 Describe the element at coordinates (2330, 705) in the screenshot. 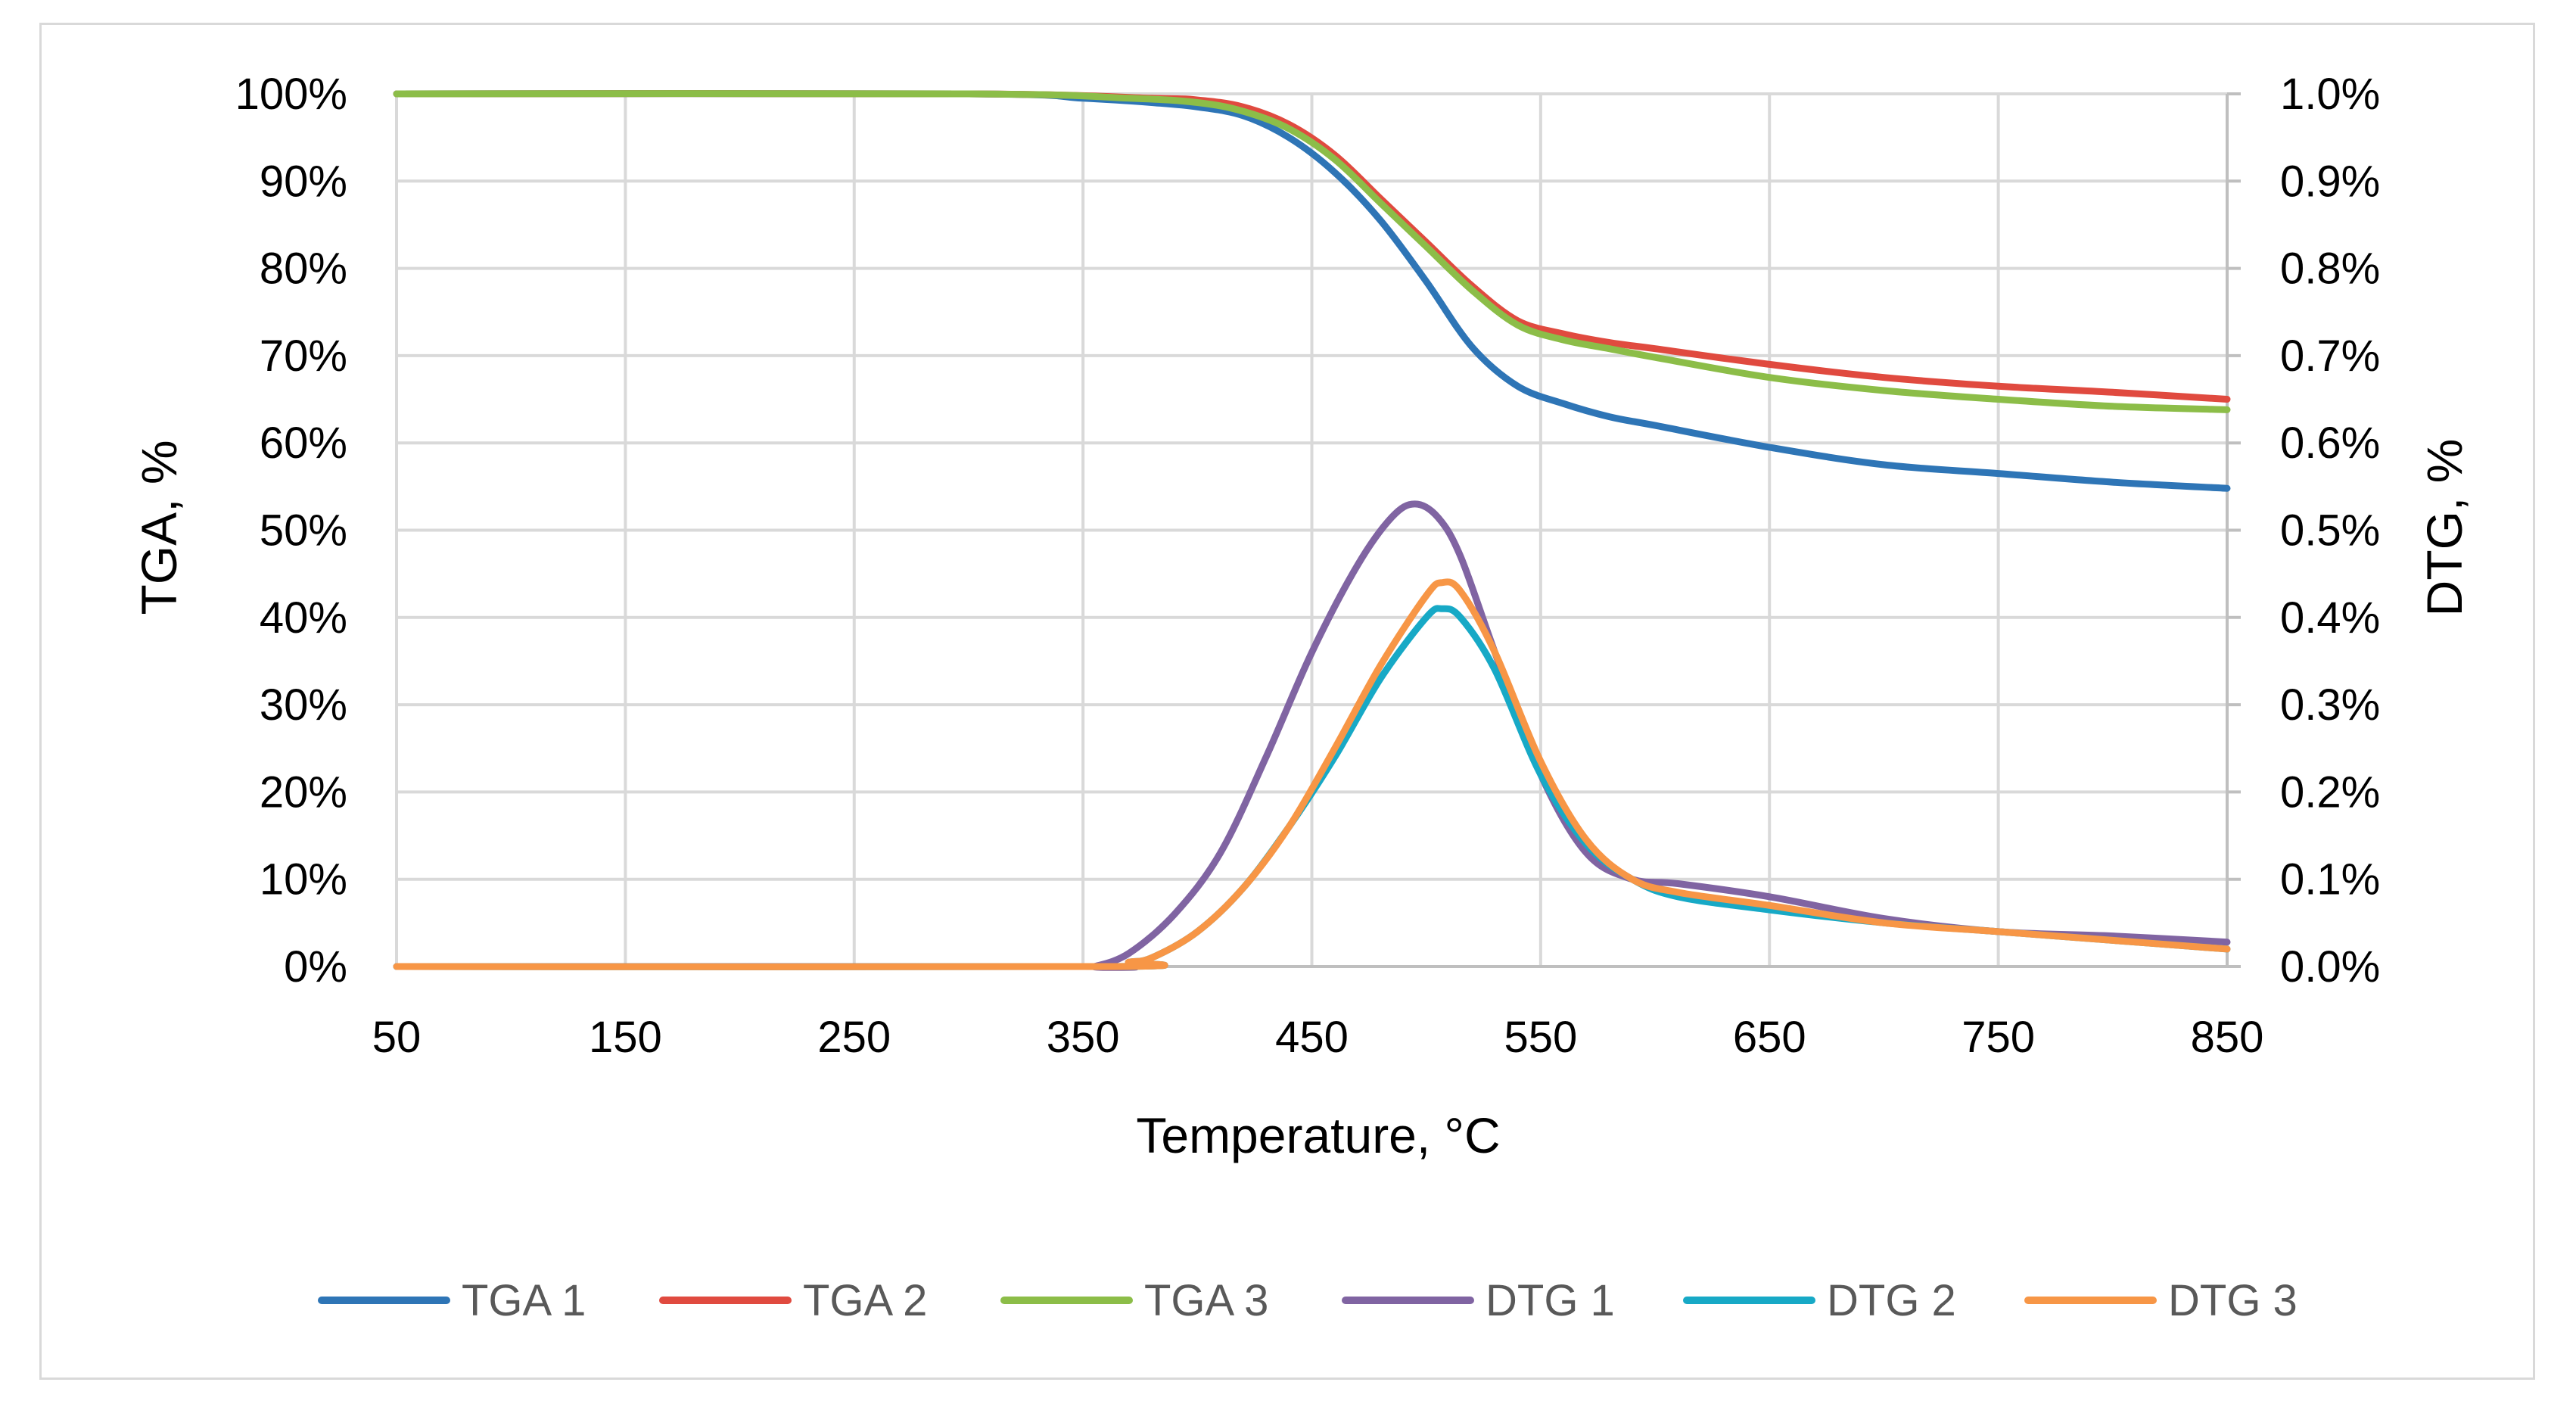

I see `y2-tick-label: 0.3%` at that location.